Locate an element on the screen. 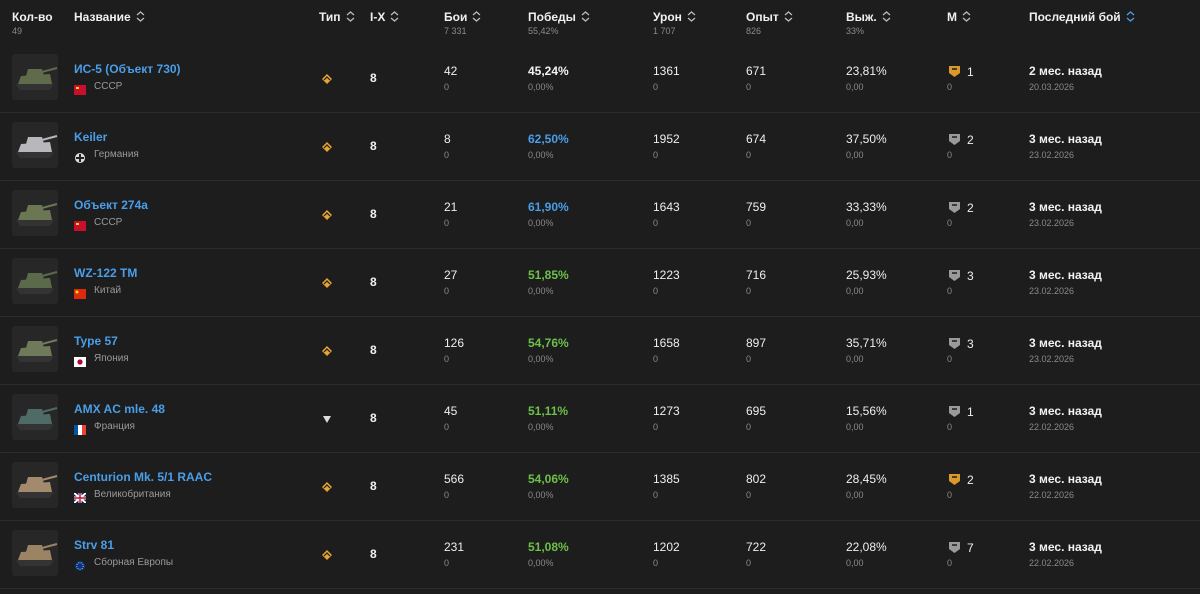 This screenshot has height=594, width=1200. vehicle-name: Type 57 is located at coordinates (96, 341).